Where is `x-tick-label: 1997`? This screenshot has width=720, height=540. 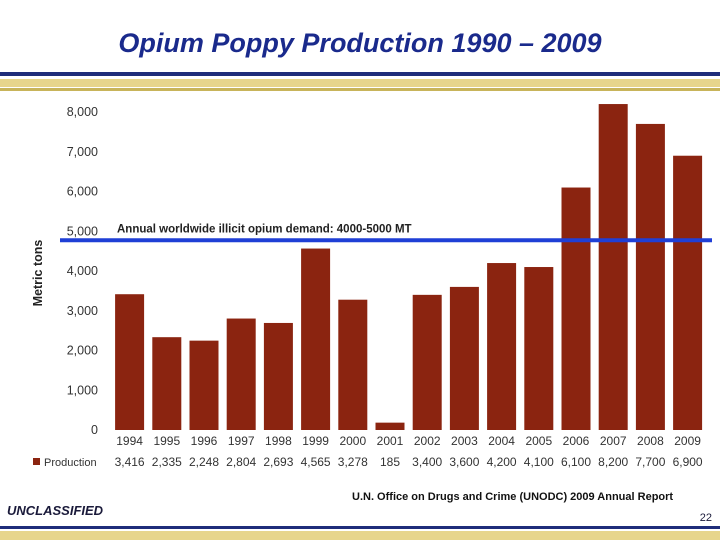
x-tick-label: 1997 is located at coordinates (241, 441).